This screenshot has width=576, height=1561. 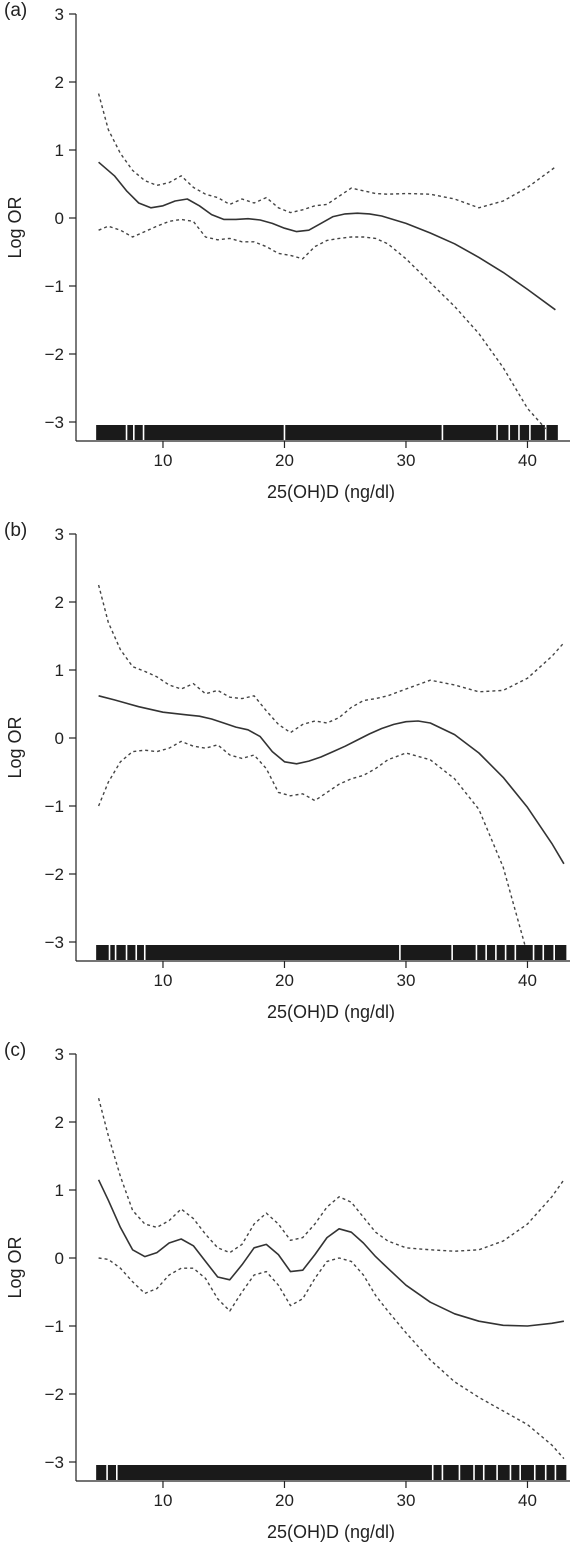 What do you see at coordinates (16, 530) in the screenshot?
I see `panel-label: (b)` at bounding box center [16, 530].